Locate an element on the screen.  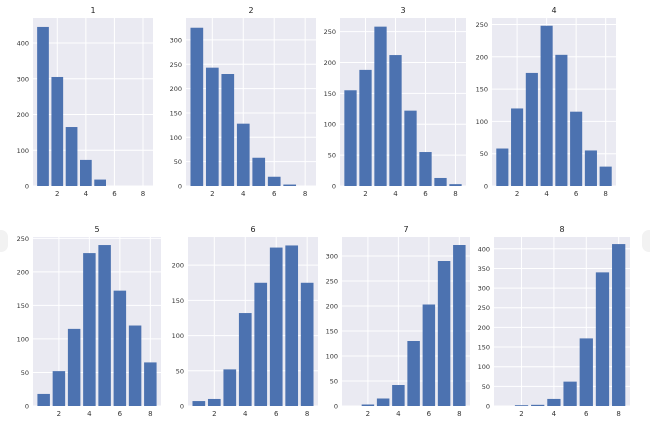
panel-3: 0 50 100 150 200 250 2 4 6 8 3 is located at coordinates (395, 102).